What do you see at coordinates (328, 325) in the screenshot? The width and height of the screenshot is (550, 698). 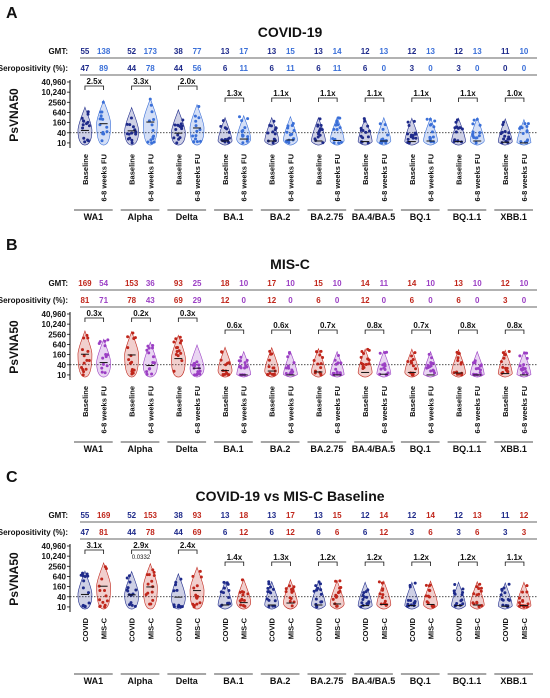 I see `fold-change-label: 0.7x` at bounding box center [328, 325].